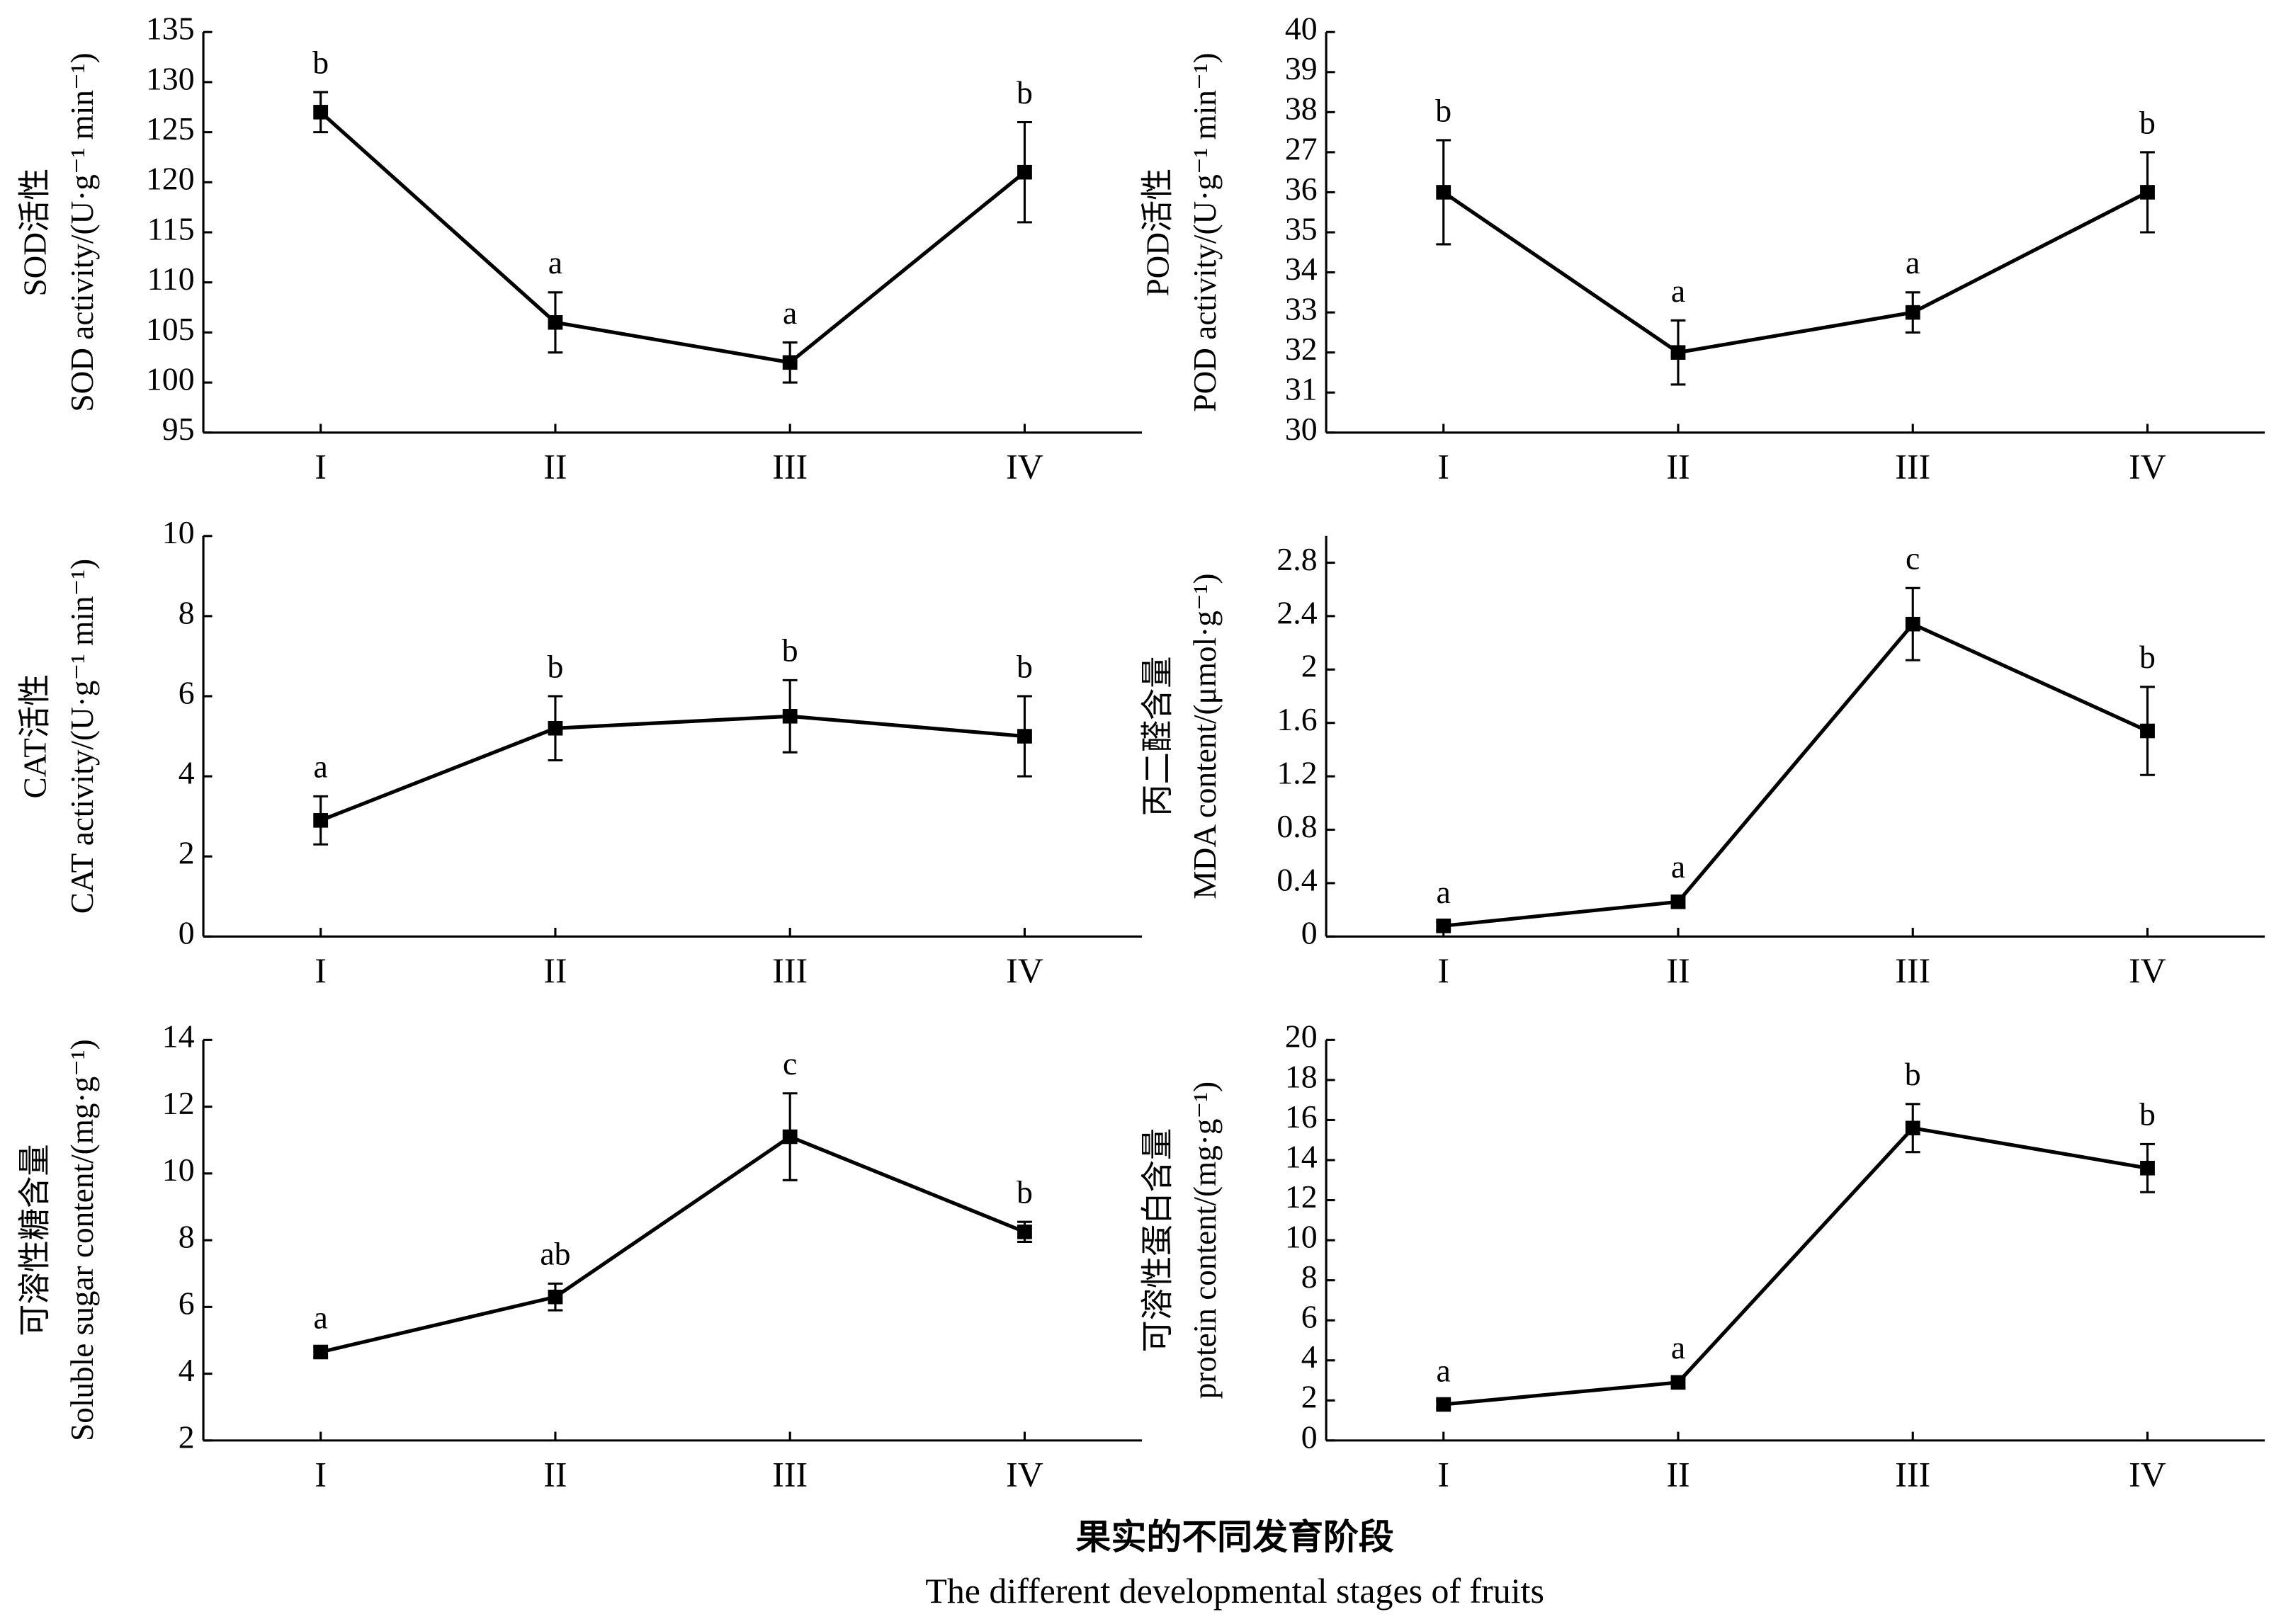  Describe the element at coordinates (1301, 349) in the screenshot. I see `y-tick-label: 32` at that location.